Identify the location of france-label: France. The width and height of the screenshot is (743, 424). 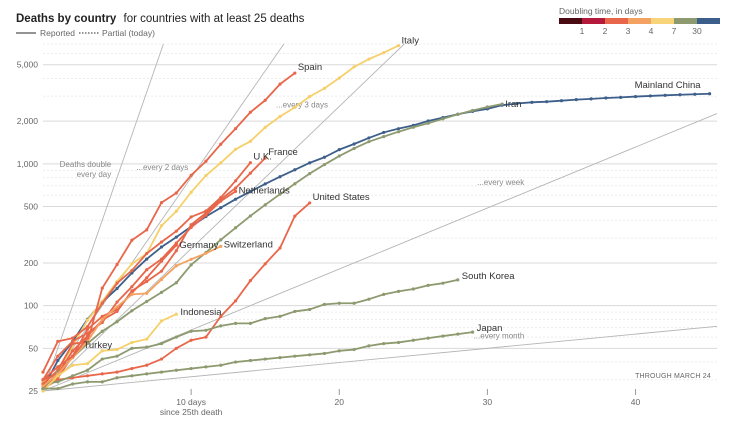
(283, 152).